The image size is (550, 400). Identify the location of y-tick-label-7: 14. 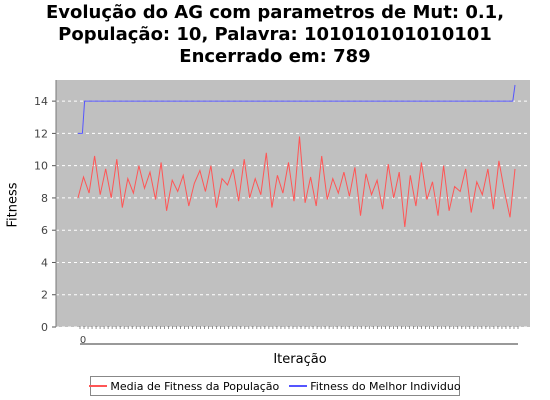
(41, 101).